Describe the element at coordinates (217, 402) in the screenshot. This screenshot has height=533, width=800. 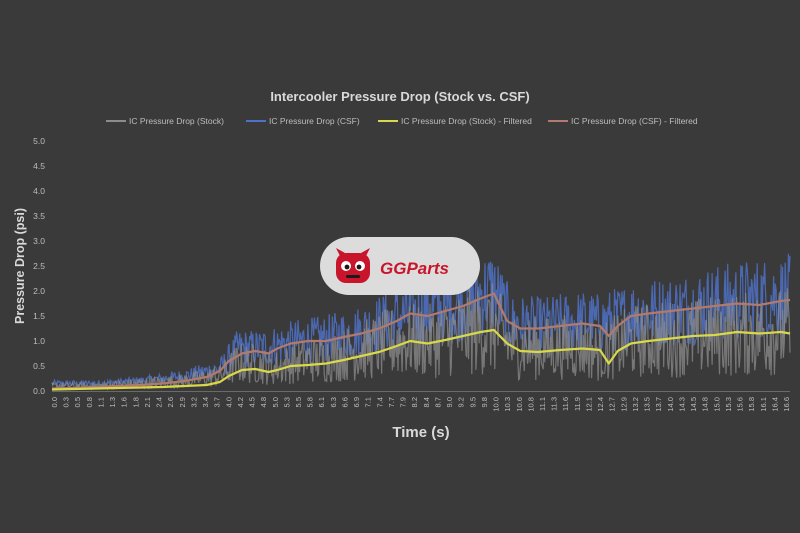
I see `x-tick-label: 3.7` at that location.